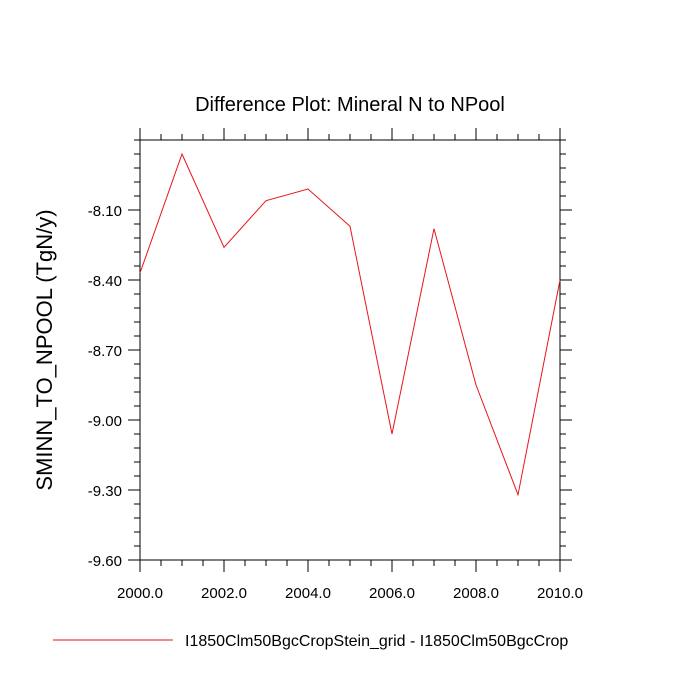 This screenshot has height=700, width=700. I want to click on y-tick-label: -9.00, so click(105, 421).